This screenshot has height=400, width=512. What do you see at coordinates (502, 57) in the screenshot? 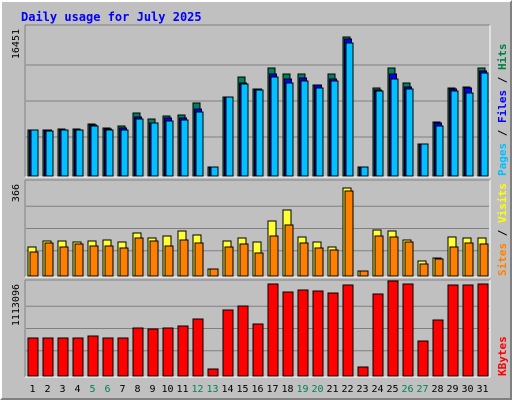
I see `legend-entry-hits: Hits` at bounding box center [502, 57].